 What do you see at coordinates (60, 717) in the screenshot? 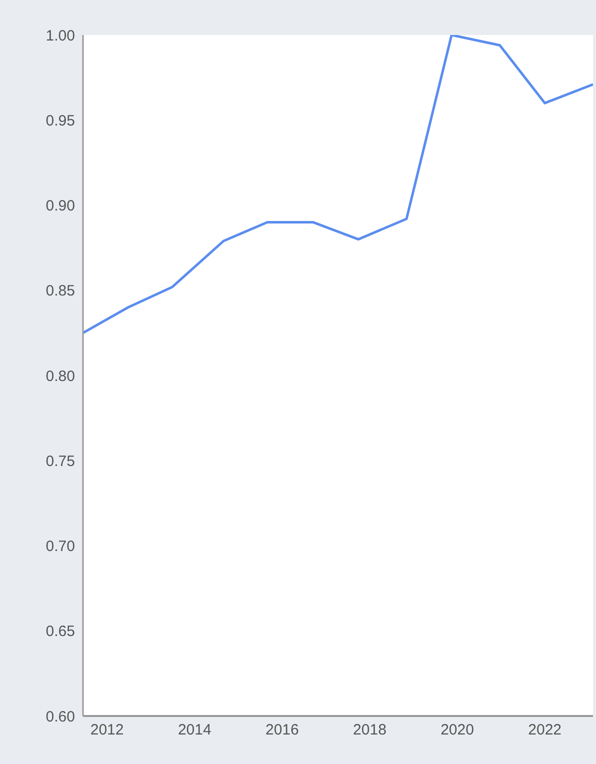
I see `y-tick-label: 0.60` at bounding box center [60, 717].